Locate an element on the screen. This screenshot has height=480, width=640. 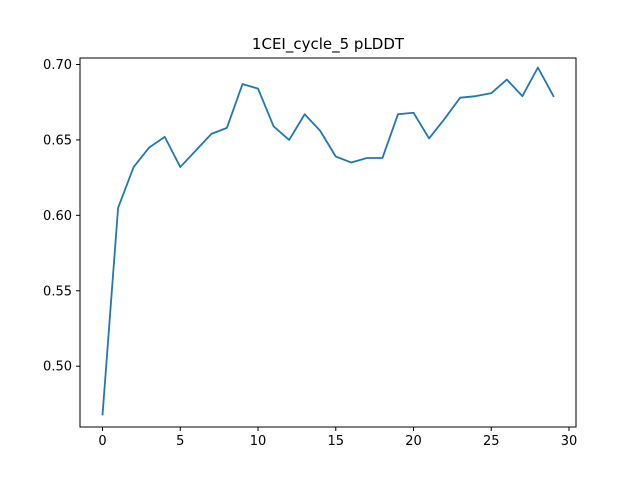
x-tick-label: 0 is located at coordinates (102, 441).